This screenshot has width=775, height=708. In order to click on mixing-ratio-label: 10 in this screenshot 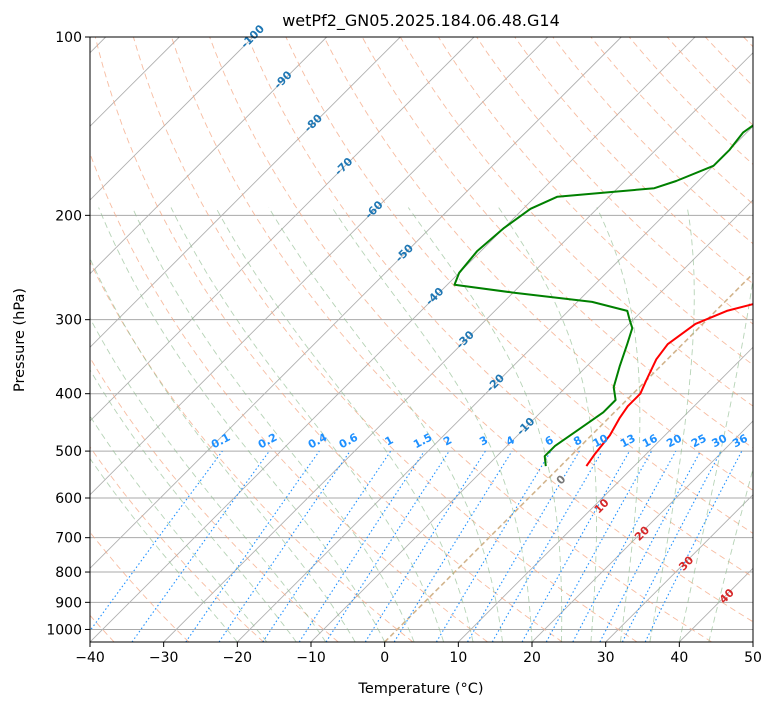, I will do `click(601, 440)`.